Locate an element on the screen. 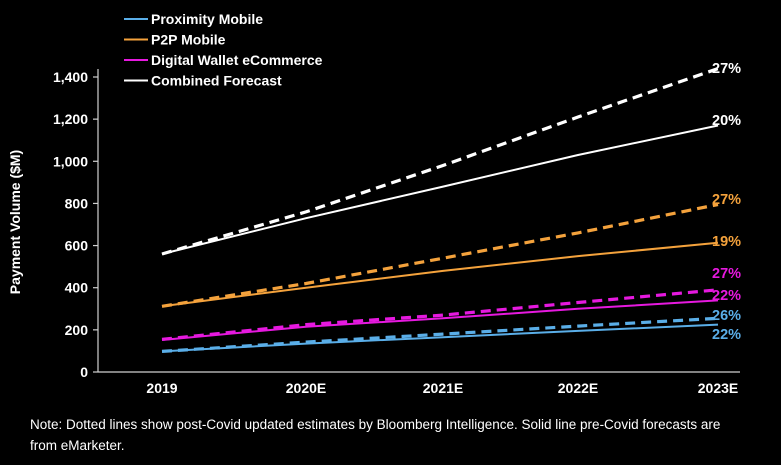 This screenshot has width=781, height=465. end-label-solid: 19% is located at coordinates (726, 242).